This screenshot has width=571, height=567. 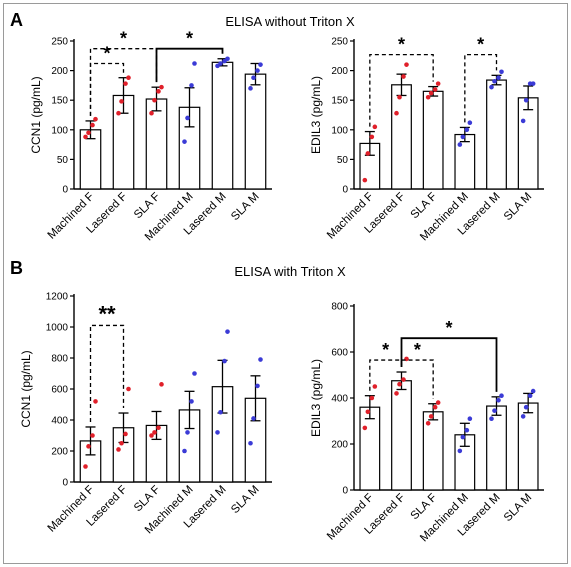 What do you see at coordinates (339, 42) in the screenshot?
I see `y-tick-label: 250` at bounding box center [339, 42].